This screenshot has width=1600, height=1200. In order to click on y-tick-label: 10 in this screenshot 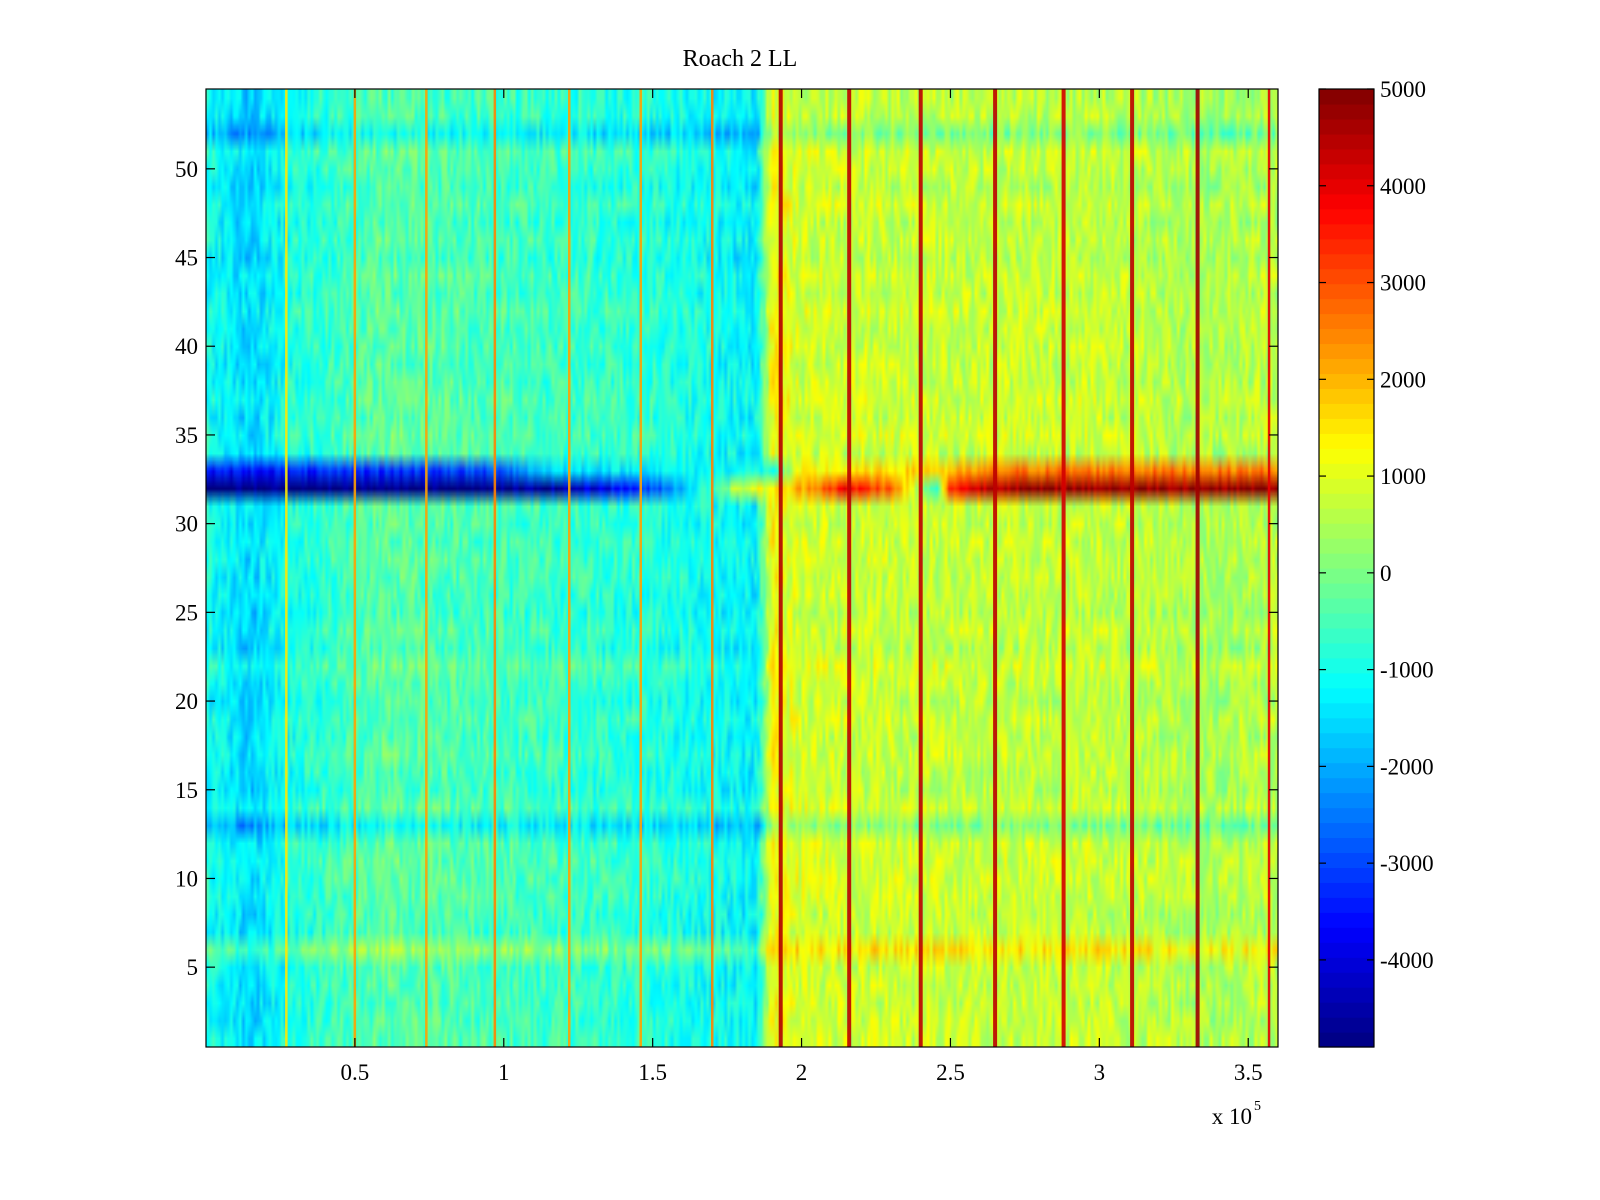, I will do `click(186, 878)`.